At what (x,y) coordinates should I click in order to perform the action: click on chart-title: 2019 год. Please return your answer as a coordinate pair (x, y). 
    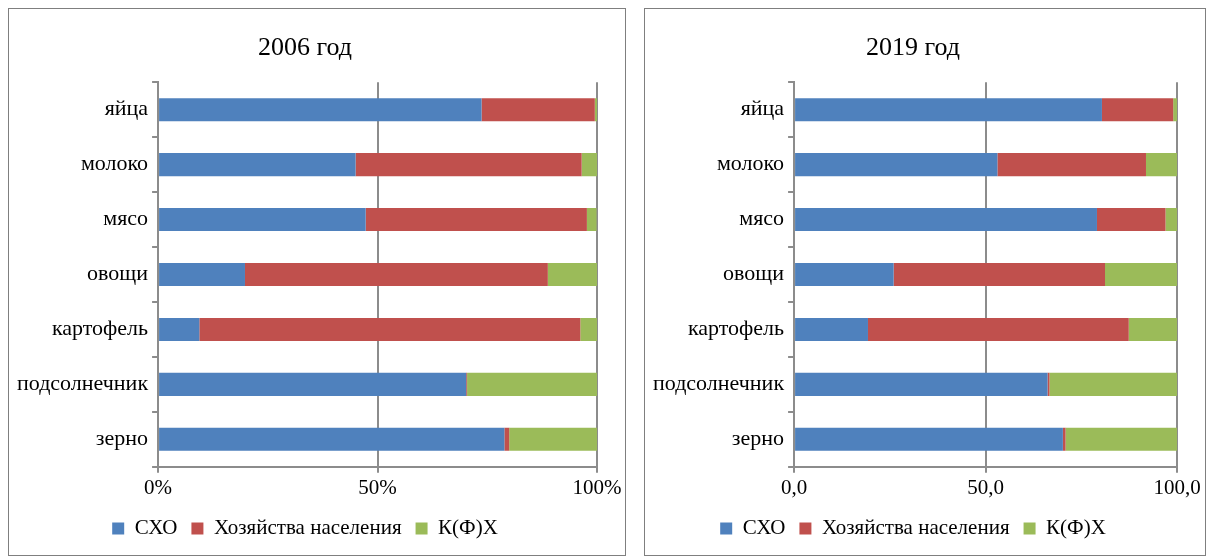
    Looking at the image, I should click on (913, 47).